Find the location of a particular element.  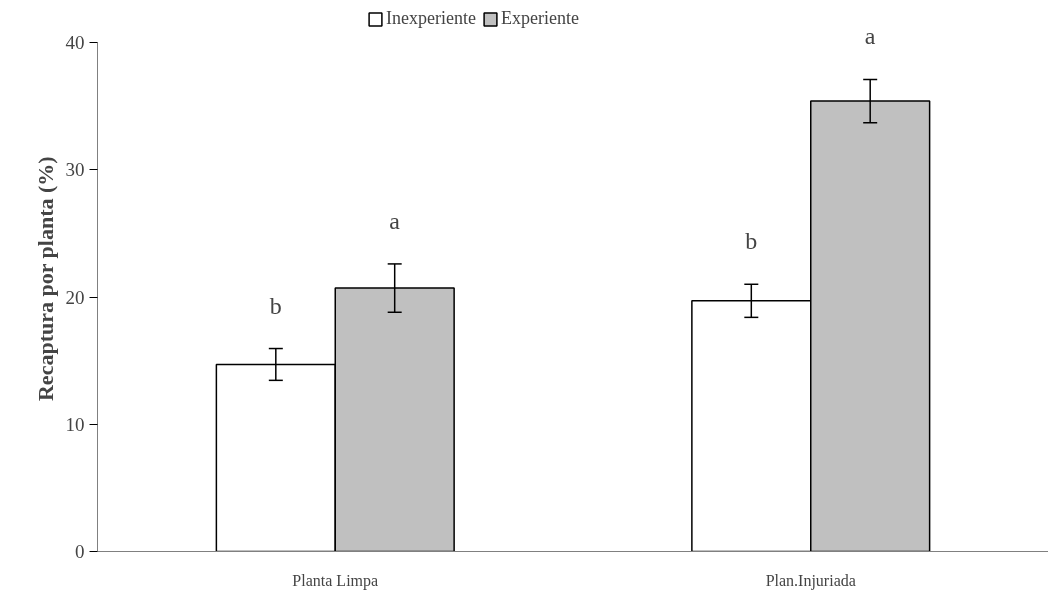

x-tick-label: Planta Limpa is located at coordinates (335, 580).